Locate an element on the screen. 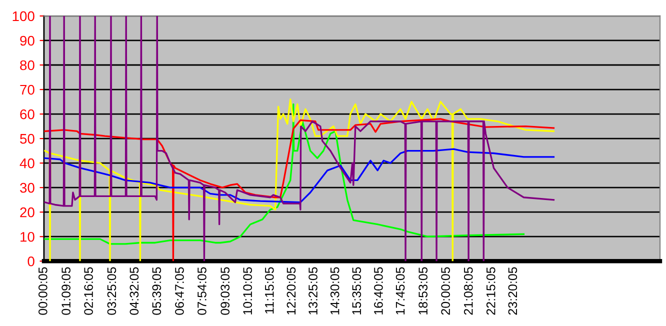  y-tick-label: 100 is located at coordinates (23, 16).